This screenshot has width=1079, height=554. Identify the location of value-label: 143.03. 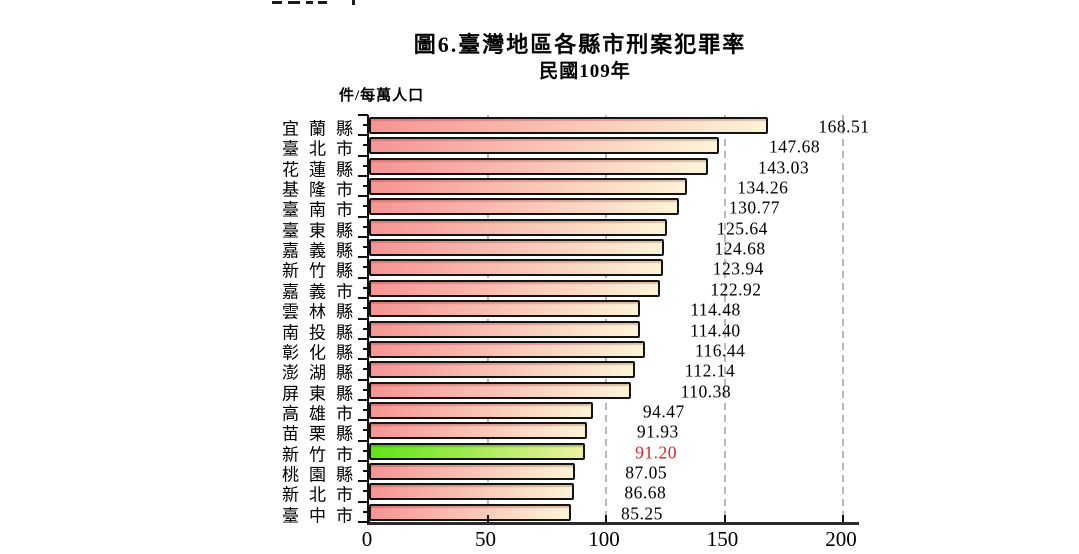
(783, 167).